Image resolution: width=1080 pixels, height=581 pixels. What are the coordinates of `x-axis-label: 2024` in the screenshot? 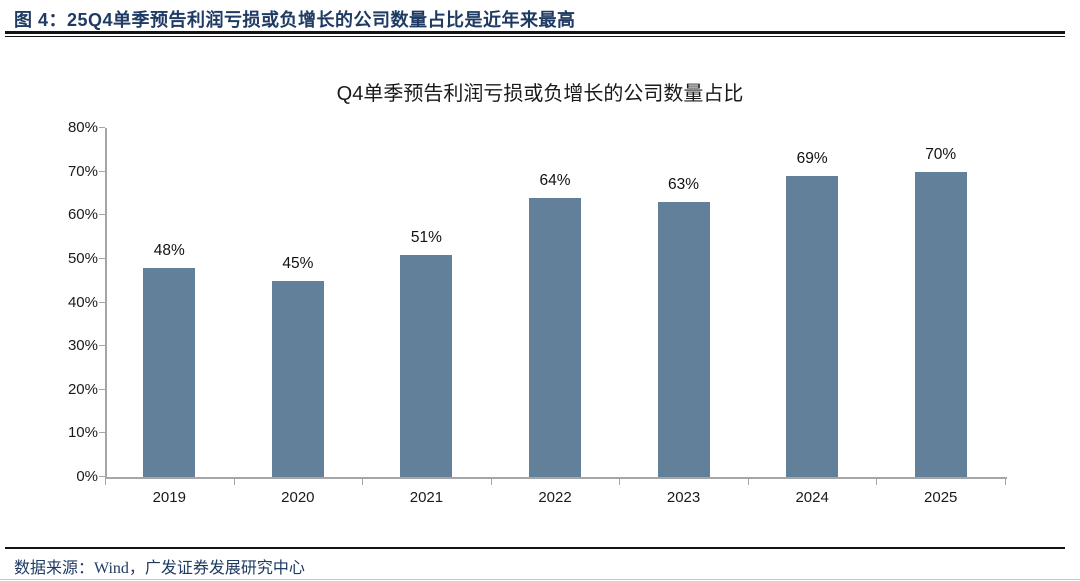 It's located at (812, 497).